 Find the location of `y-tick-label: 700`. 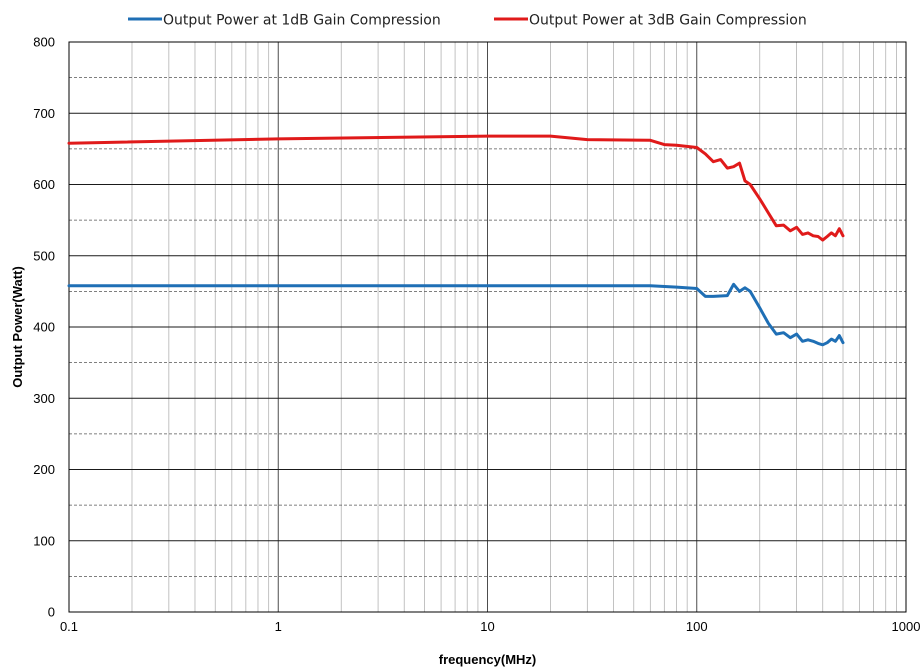

y-tick-label: 700 is located at coordinates (44, 113).